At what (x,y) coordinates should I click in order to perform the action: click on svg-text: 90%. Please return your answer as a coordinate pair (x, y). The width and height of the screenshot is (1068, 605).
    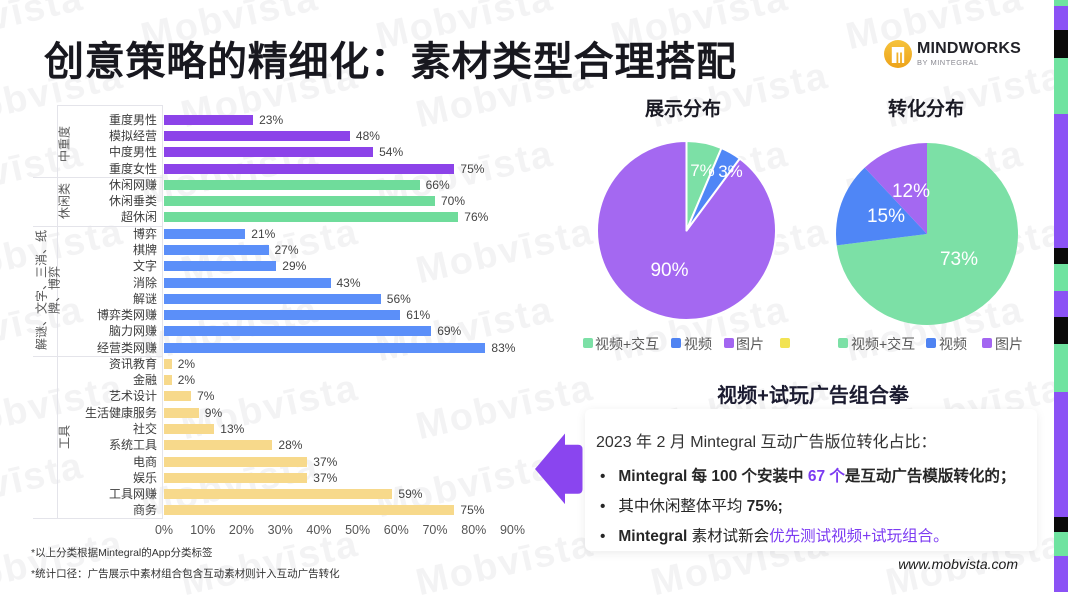
    Looking at the image, I should click on (669, 270).